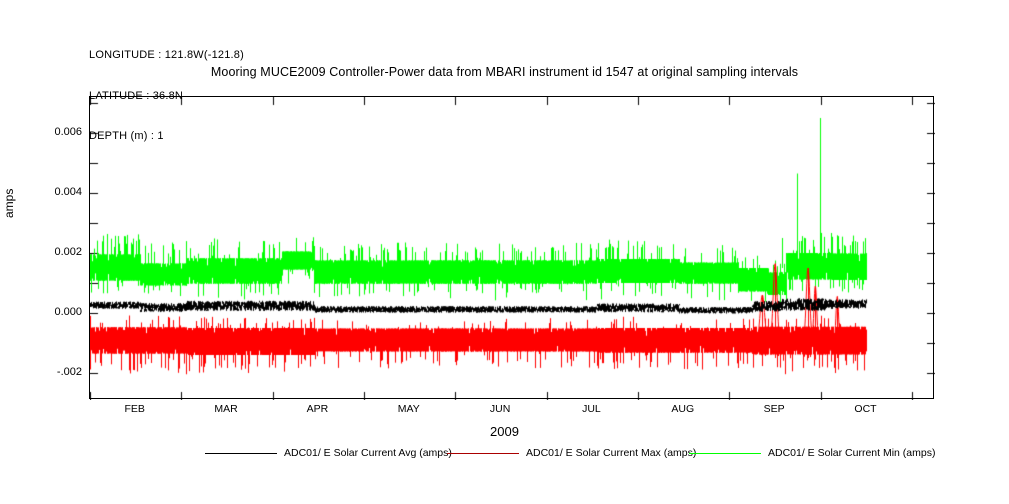 This screenshot has width=1009, height=504. What do you see at coordinates (852, 453) in the screenshot?
I see `legend-label: ADC01/ E Solar Current Min (amps)` at bounding box center [852, 453].